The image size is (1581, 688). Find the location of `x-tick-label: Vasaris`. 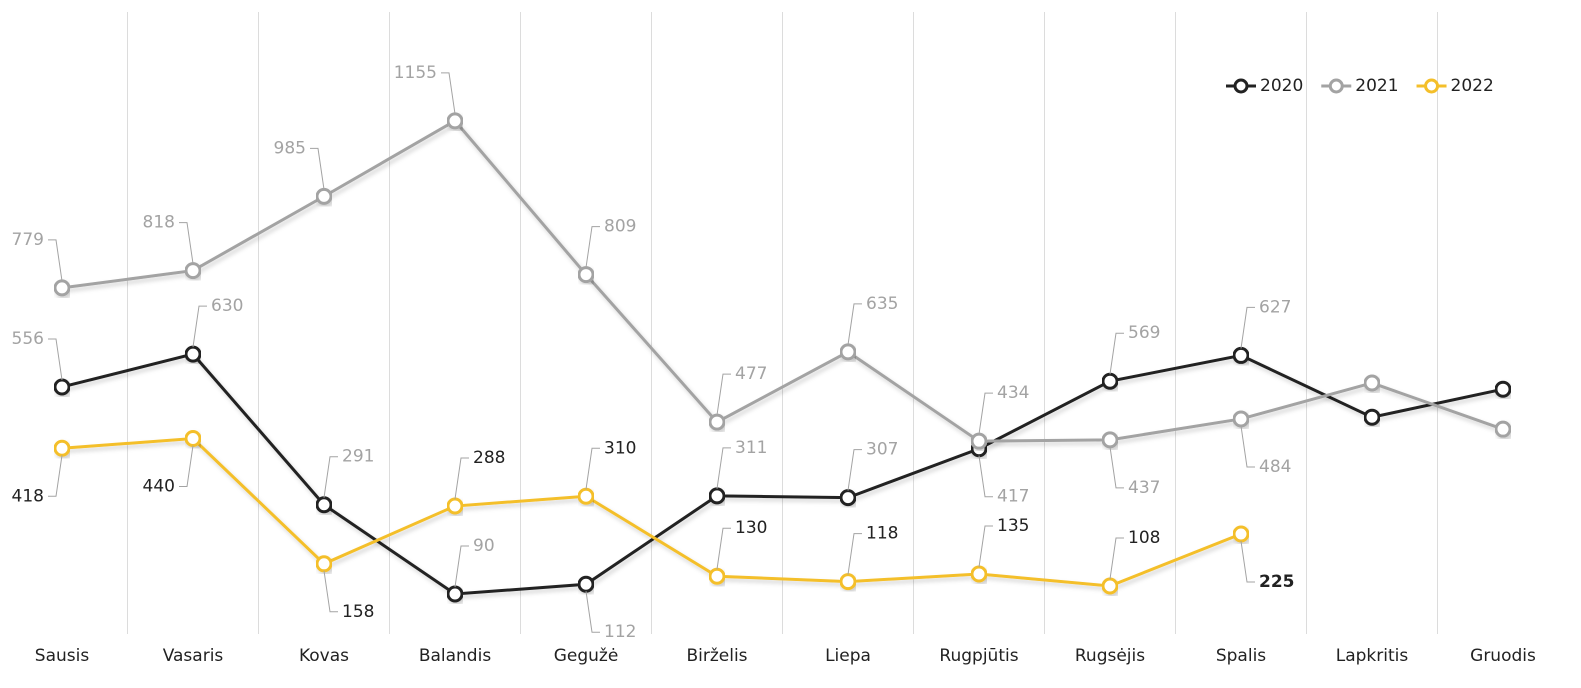

x-tick-label: Vasaris is located at coordinates (193, 656).